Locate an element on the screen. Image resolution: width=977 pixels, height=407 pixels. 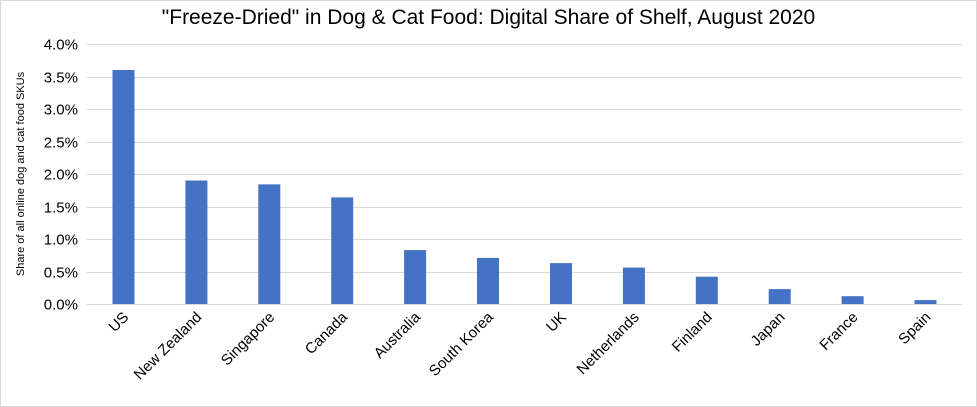
y-tick-label: 2.0% is located at coordinates (61, 175).